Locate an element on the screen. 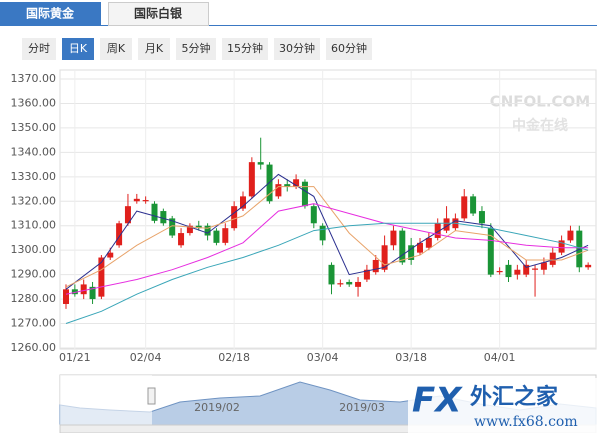 The height and width of the screenshot is (437, 597). y-tick-label: 1270.00 is located at coordinates (34, 323).